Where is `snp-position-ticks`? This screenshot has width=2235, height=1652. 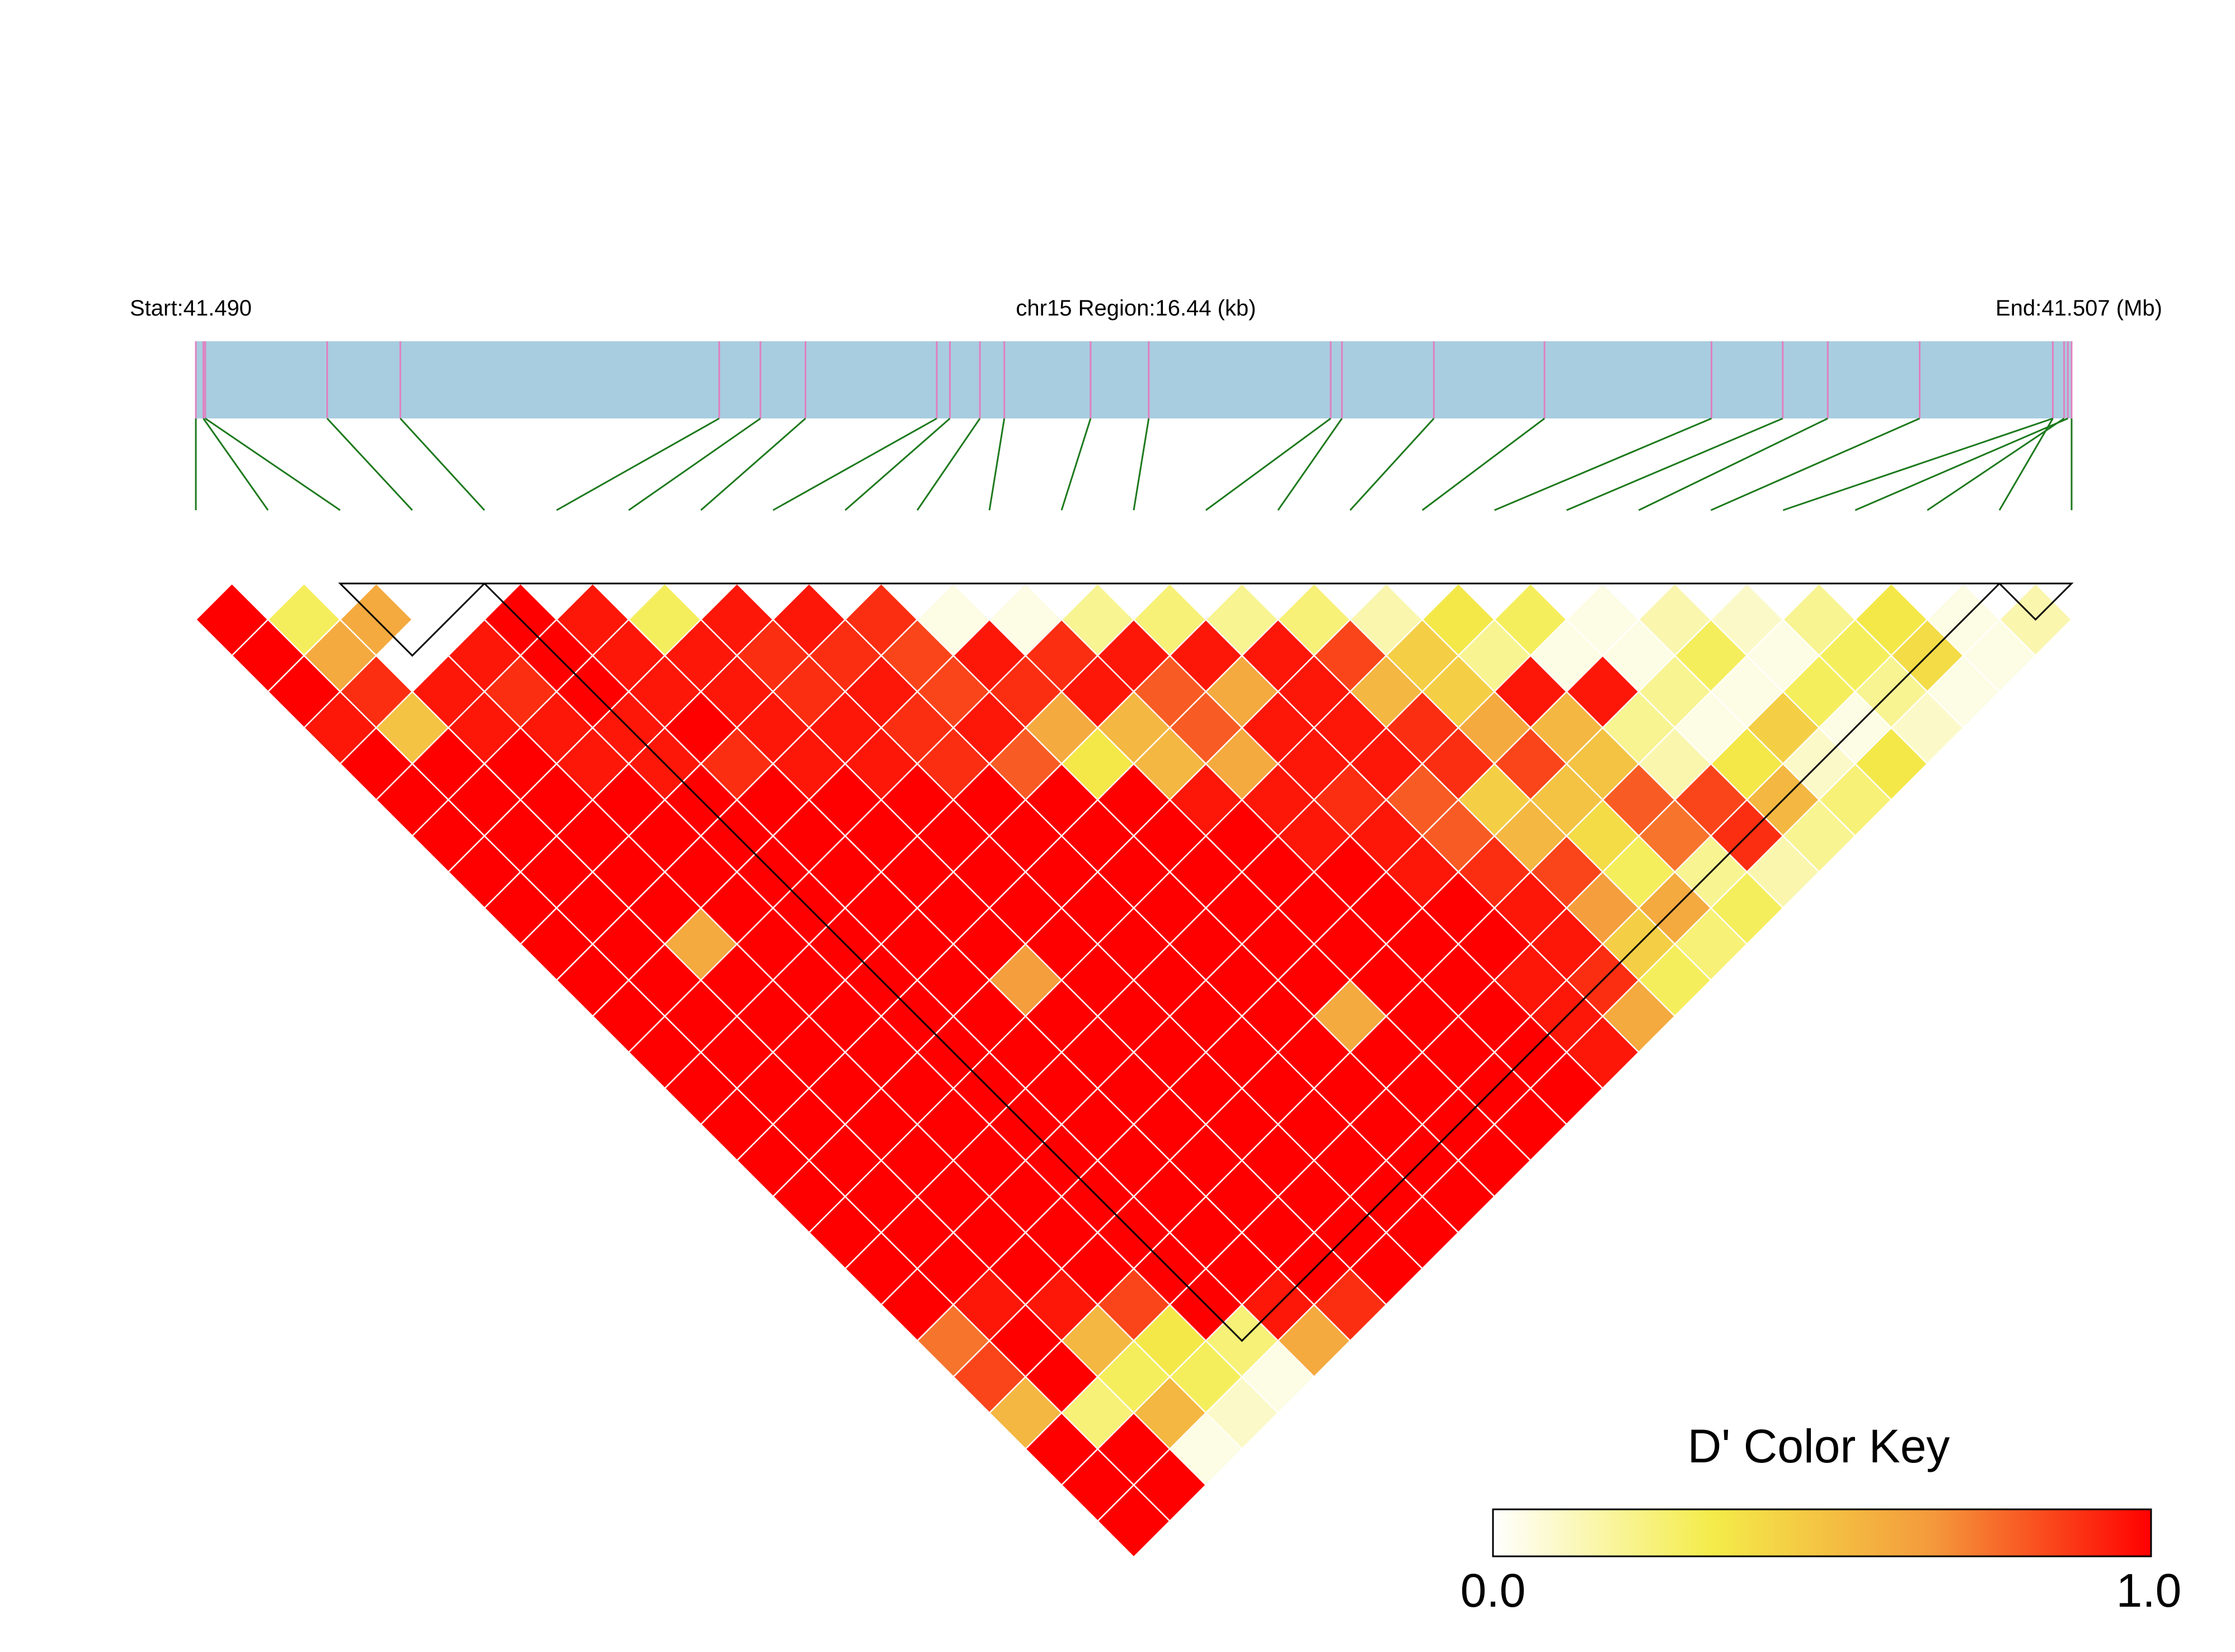 snp-position-ticks is located at coordinates (1134, 379).